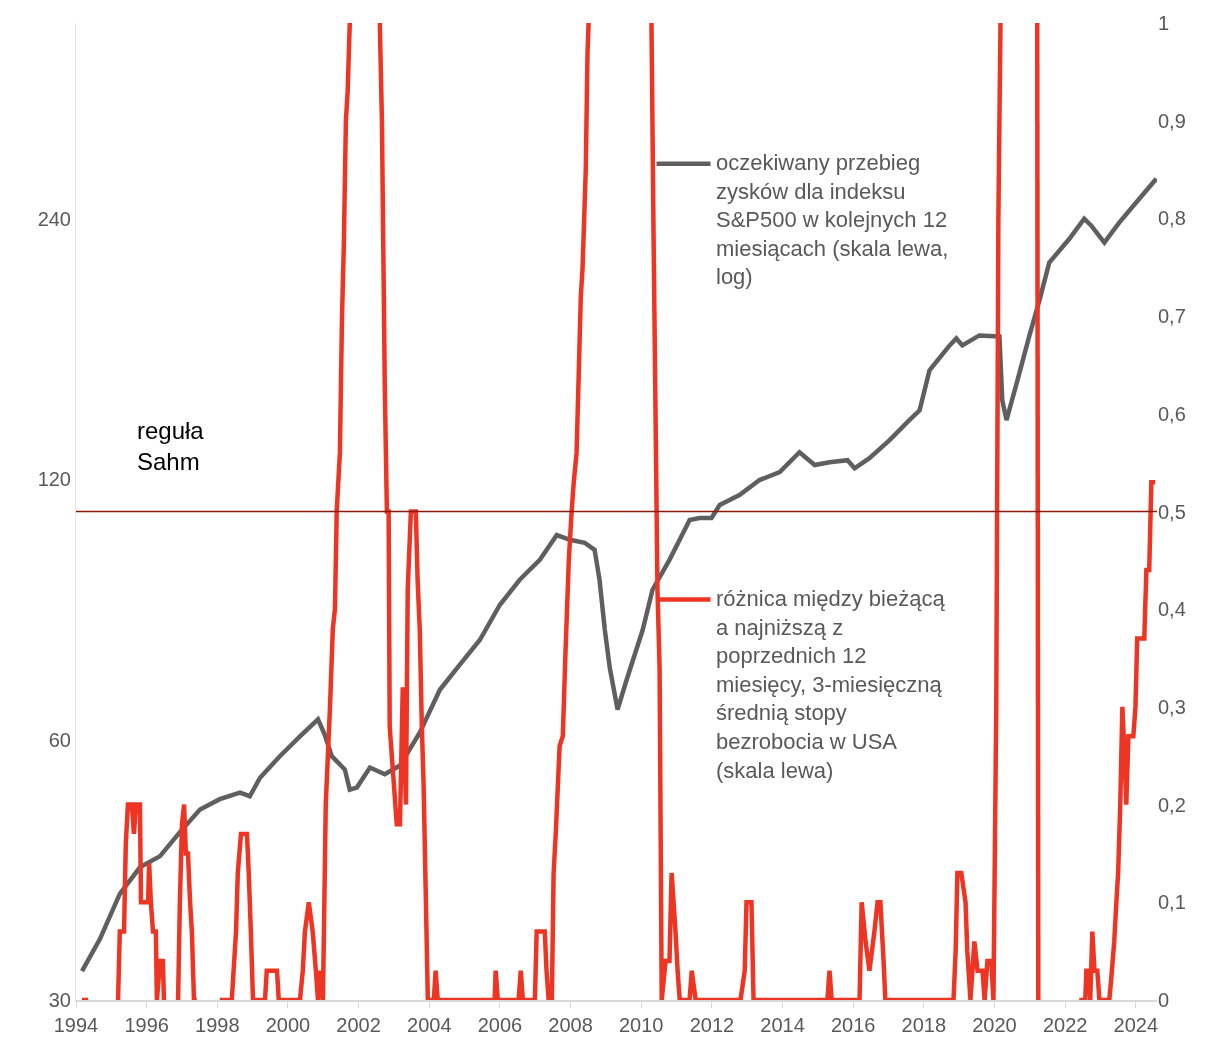  Describe the element at coordinates (1172, 413) in the screenshot. I see `y2-tick-label: 0,6` at that location.